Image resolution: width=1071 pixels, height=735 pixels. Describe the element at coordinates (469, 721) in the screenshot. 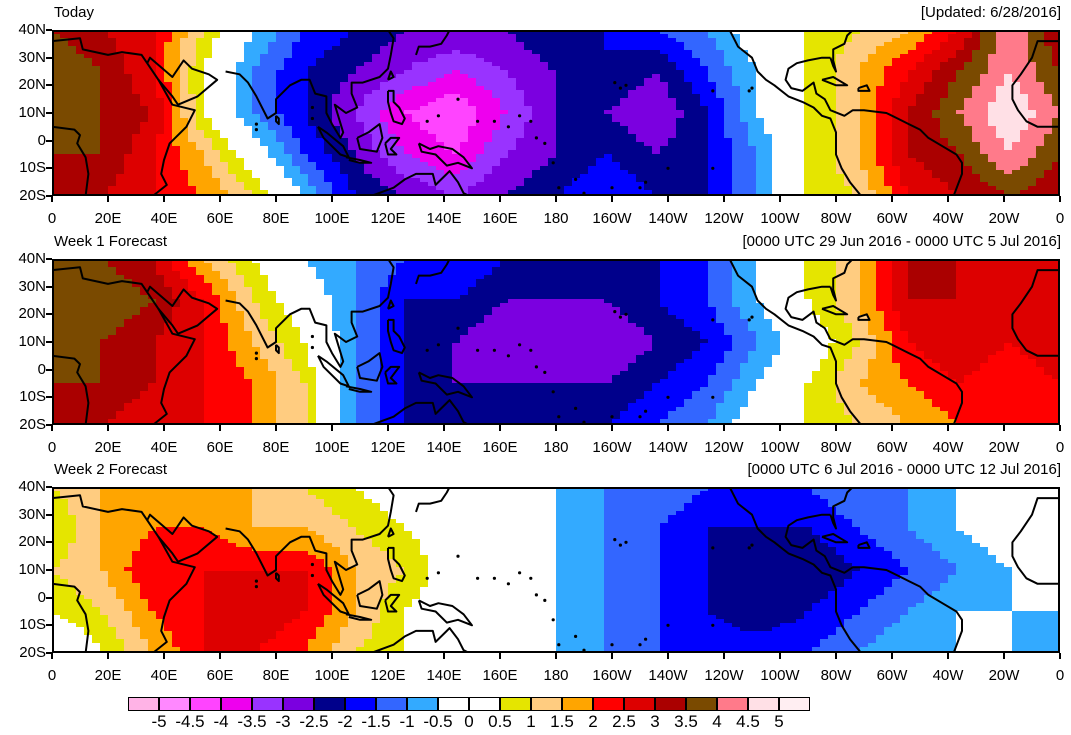

I see `legend-label: 0` at that location.